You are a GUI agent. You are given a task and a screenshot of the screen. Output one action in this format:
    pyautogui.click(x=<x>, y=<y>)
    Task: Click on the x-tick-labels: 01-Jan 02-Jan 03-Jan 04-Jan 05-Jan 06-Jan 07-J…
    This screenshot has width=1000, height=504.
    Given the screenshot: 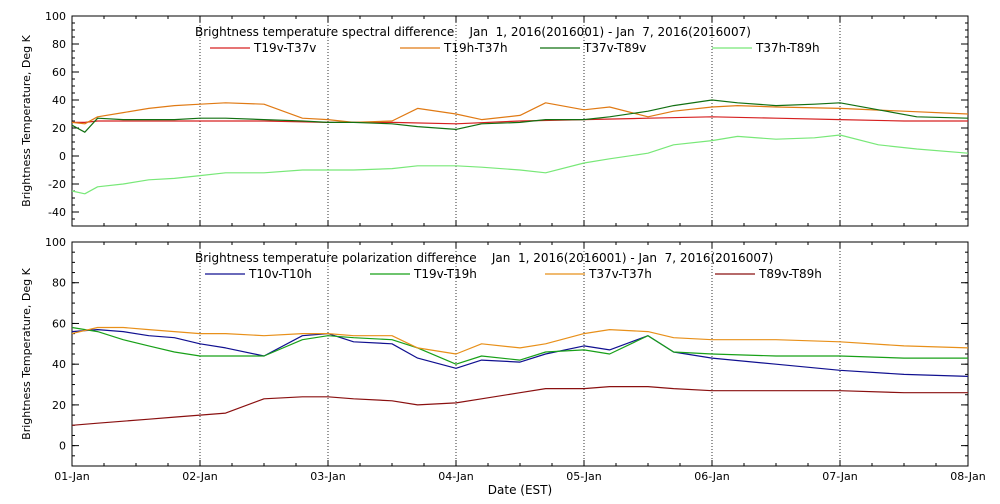 What is the action you would take?
    pyautogui.click(x=520, y=476)
    